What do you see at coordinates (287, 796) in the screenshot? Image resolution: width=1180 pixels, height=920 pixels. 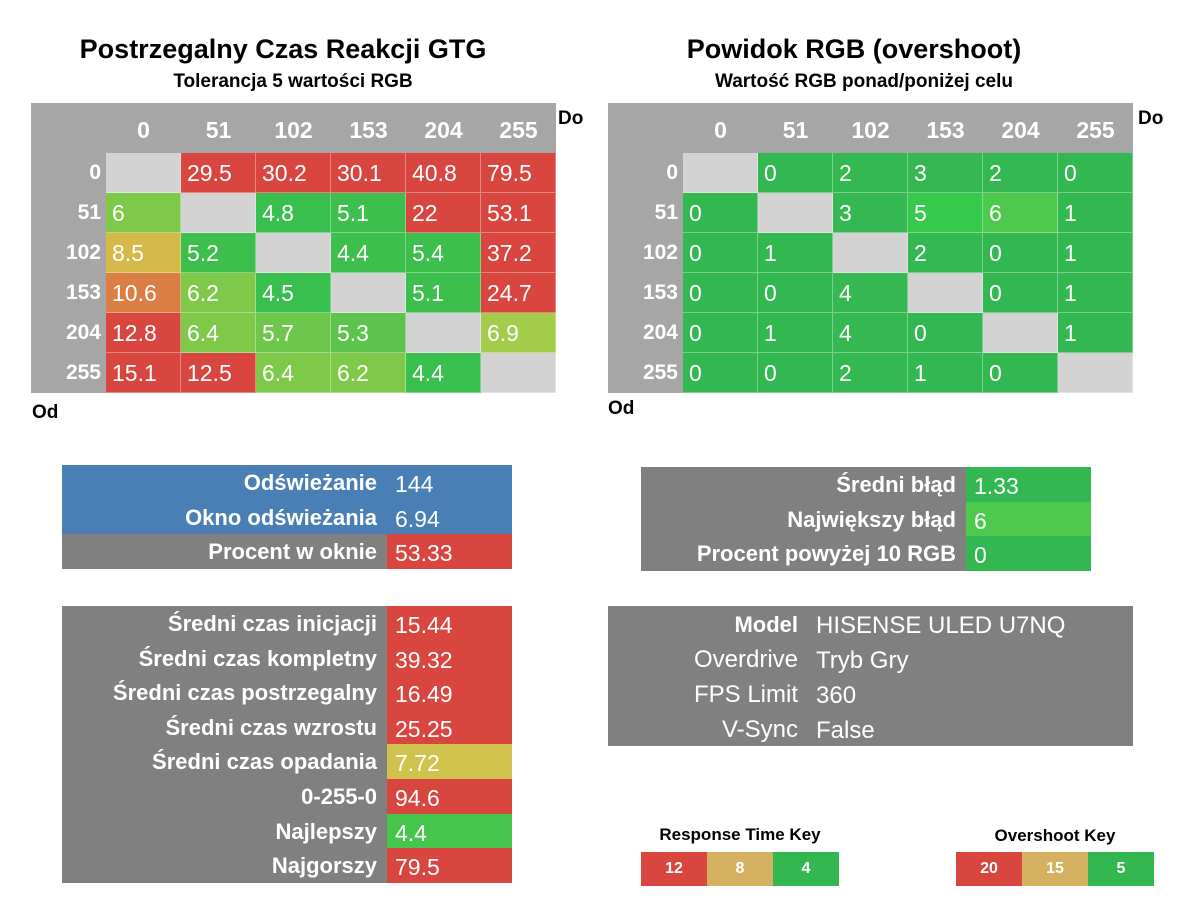 I see `times-table-row: 0-255-0 94.6` at bounding box center [287, 796].